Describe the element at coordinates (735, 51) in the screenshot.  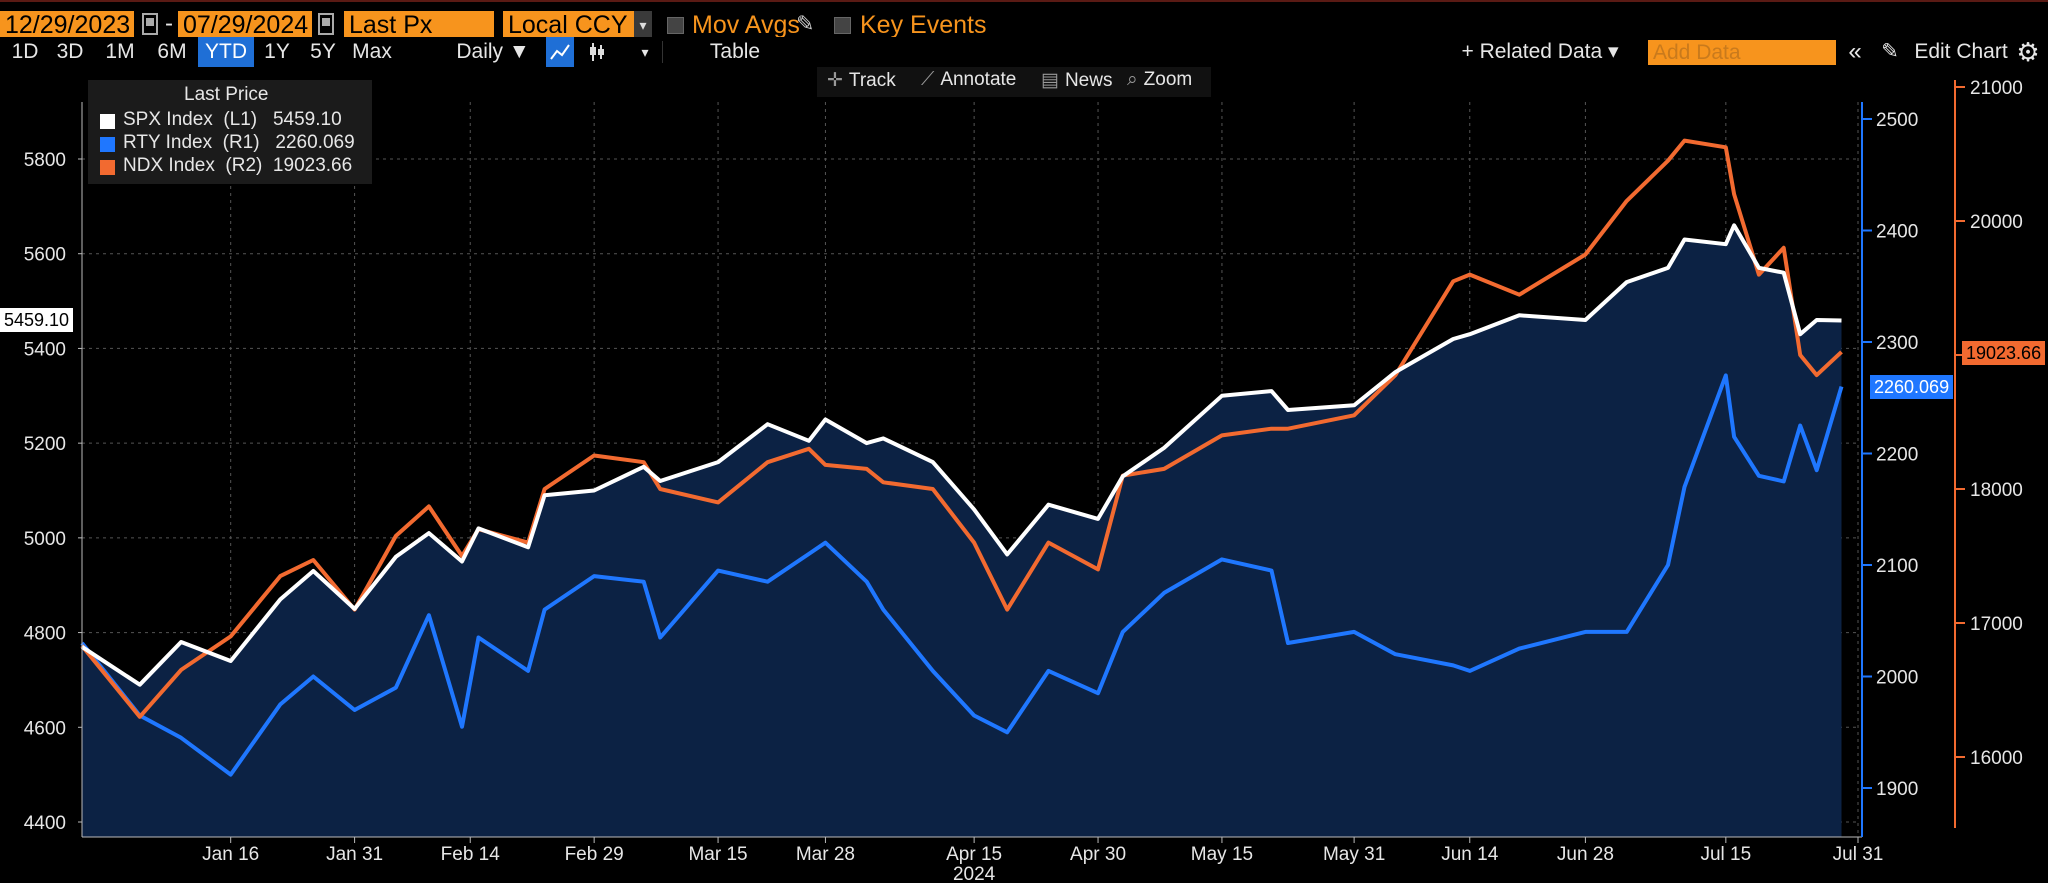
I see `table-button: Table` at that location.